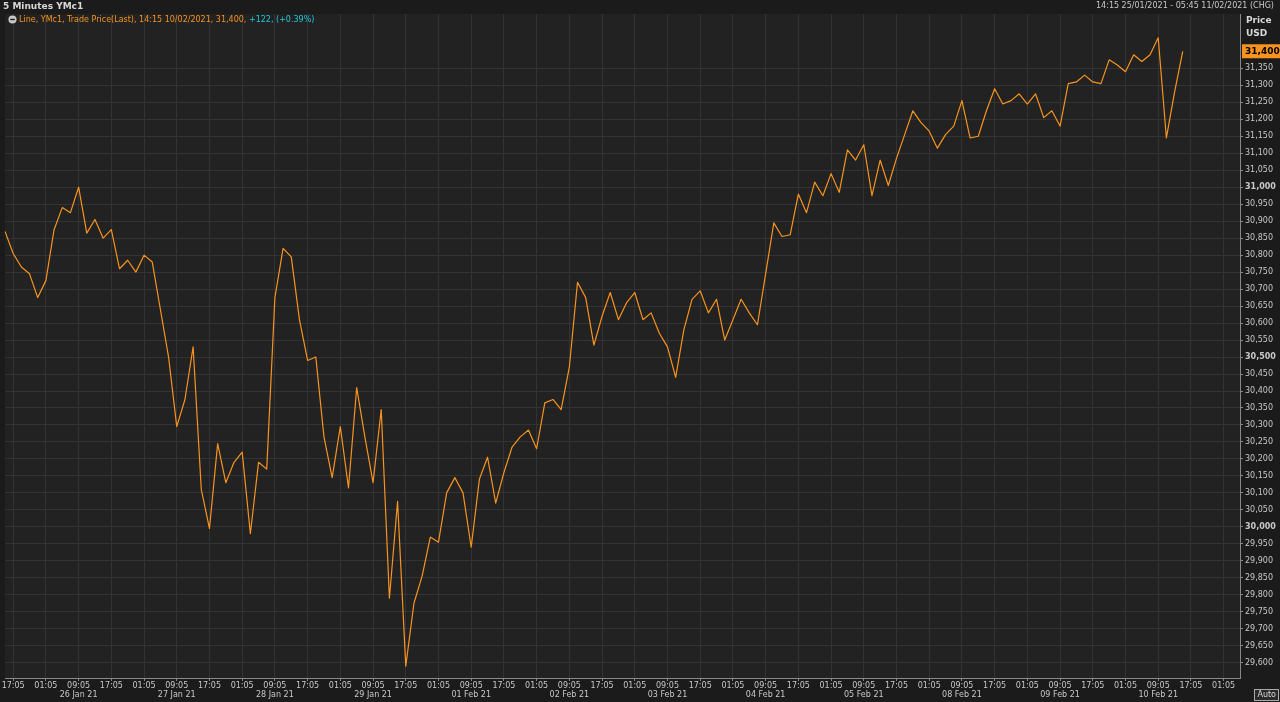 The width and height of the screenshot is (1280, 702). What do you see at coordinates (43, 6) in the screenshot?
I see `chart-title: 5 Minutes YMc1` at bounding box center [43, 6].